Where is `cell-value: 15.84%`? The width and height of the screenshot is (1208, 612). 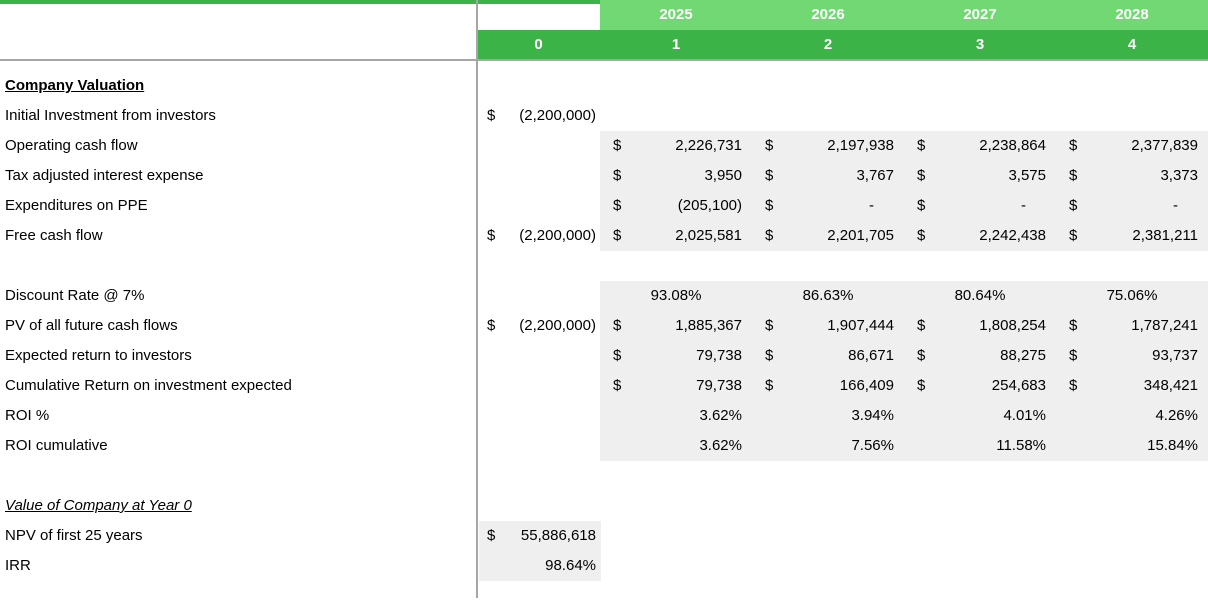 cell-value: 15.84% is located at coordinates (1172, 445).